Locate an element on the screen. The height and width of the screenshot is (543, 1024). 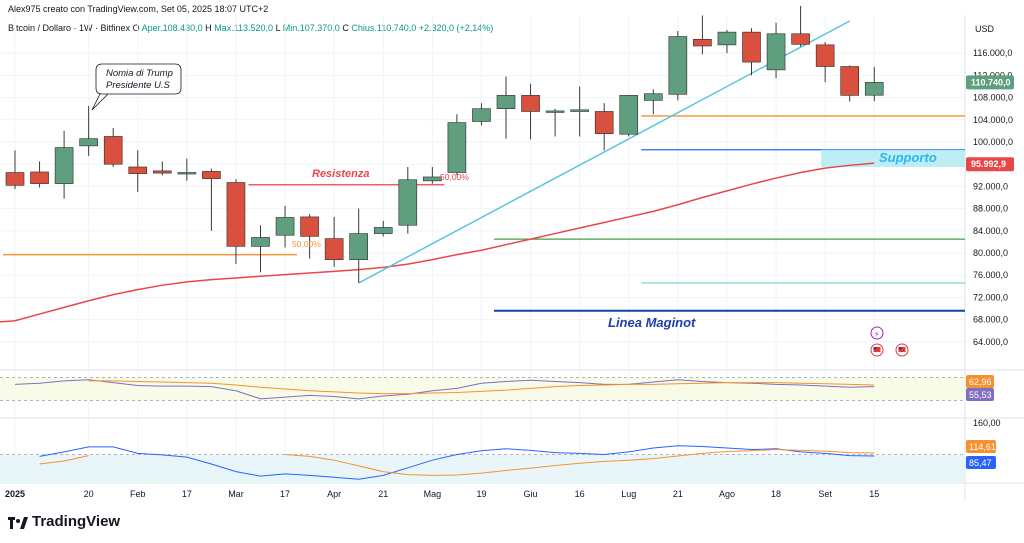
support-zone is located at coordinates (893, 158).